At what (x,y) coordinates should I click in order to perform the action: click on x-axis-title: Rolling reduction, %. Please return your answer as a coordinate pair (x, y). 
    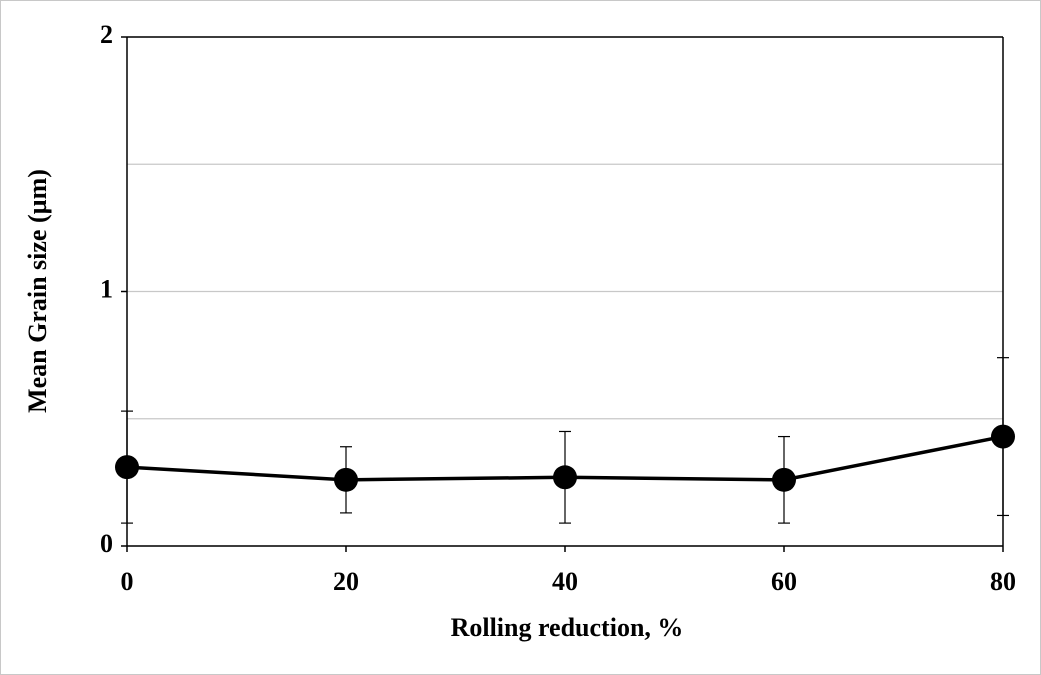
    Looking at the image, I should click on (567, 627).